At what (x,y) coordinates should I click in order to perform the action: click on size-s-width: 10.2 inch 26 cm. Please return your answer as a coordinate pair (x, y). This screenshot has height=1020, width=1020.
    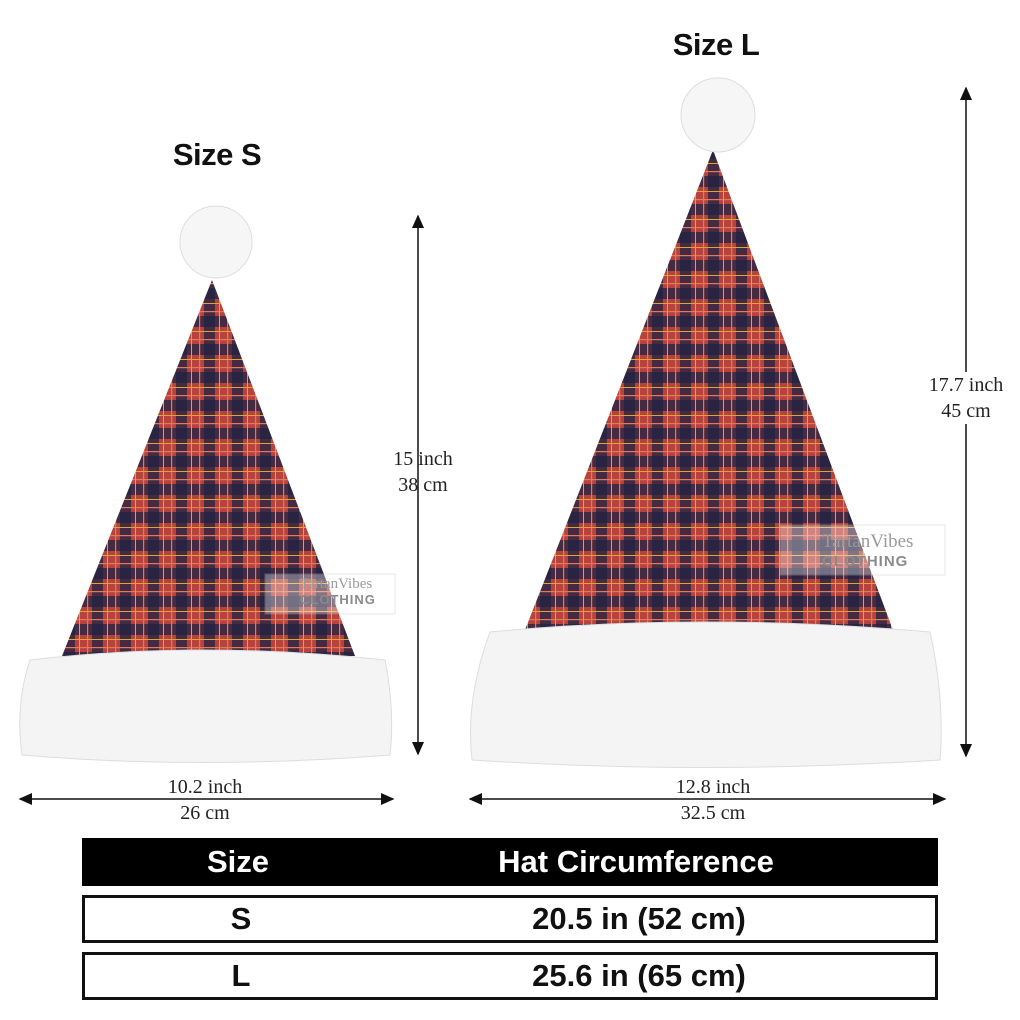
    Looking at the image, I should click on (205, 800).